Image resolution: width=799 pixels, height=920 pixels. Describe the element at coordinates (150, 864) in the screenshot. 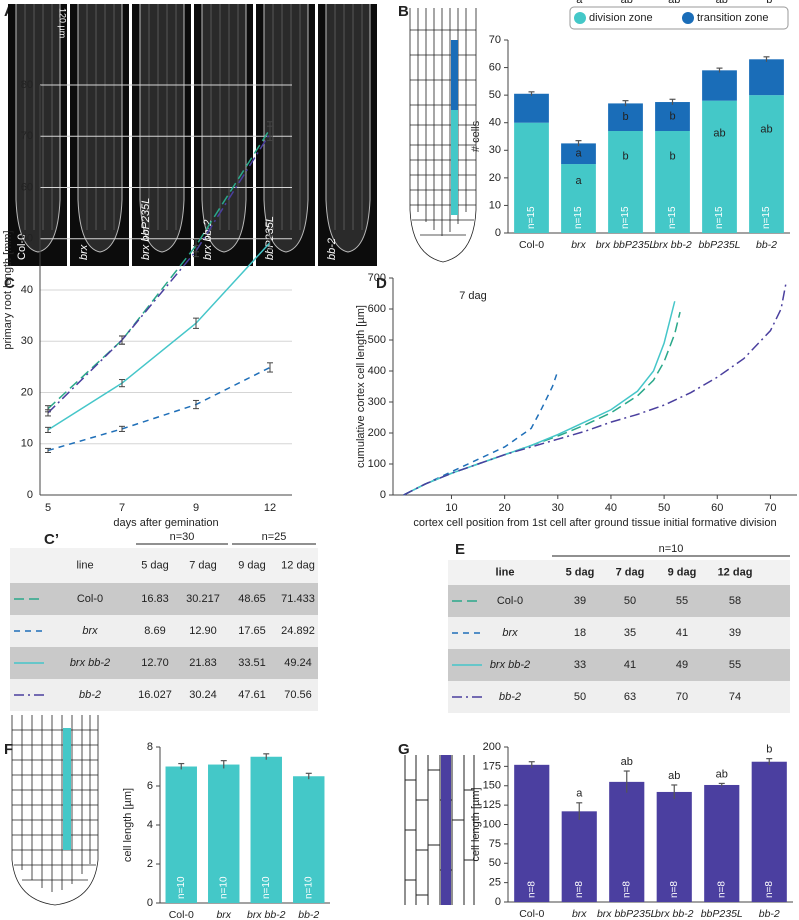

I see `y-tick-label: 2` at that location.